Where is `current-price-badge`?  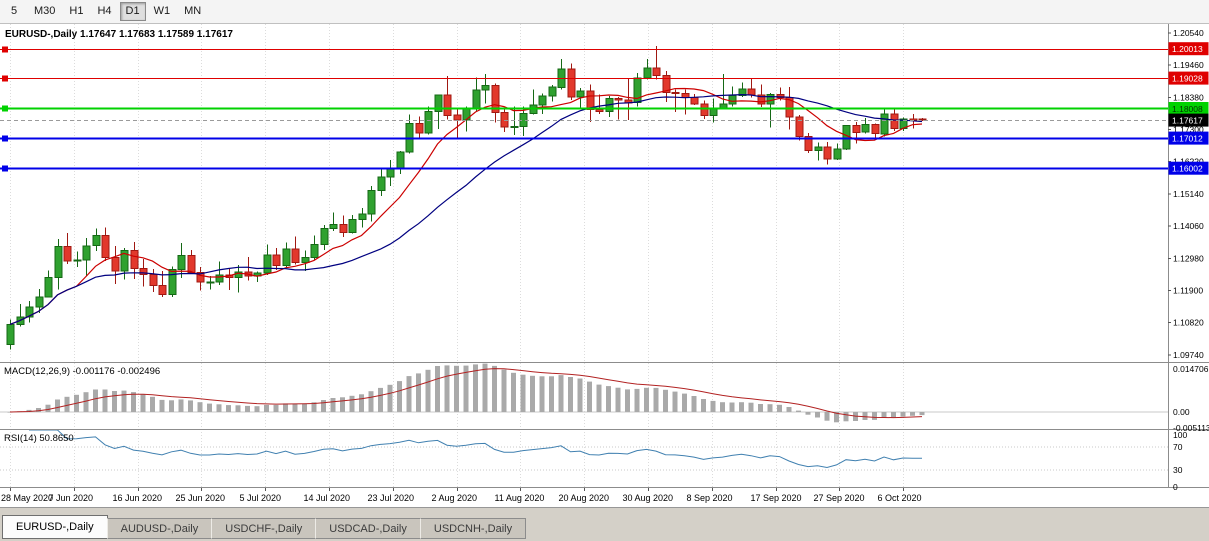 current-price-badge is located at coordinates (1188, 120).